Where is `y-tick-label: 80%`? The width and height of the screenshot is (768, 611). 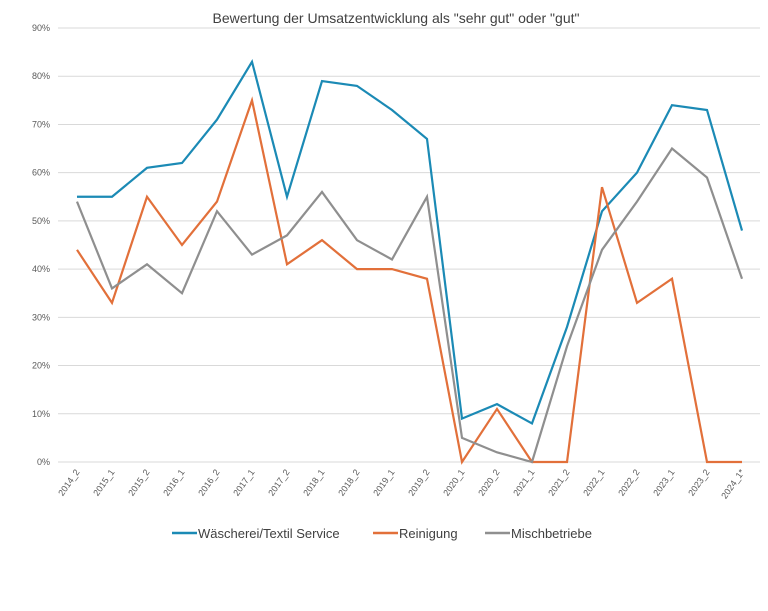
y-tick-label: 80% is located at coordinates (41, 76).